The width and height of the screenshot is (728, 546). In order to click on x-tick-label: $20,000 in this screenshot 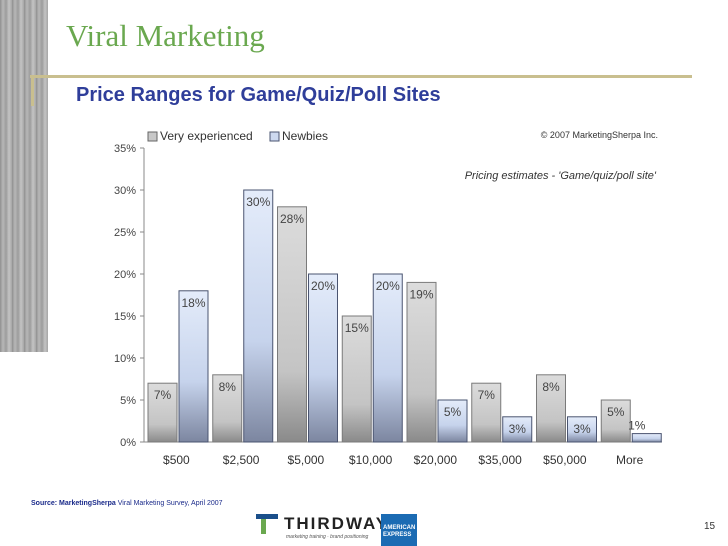, I will do `click(436, 460)`.